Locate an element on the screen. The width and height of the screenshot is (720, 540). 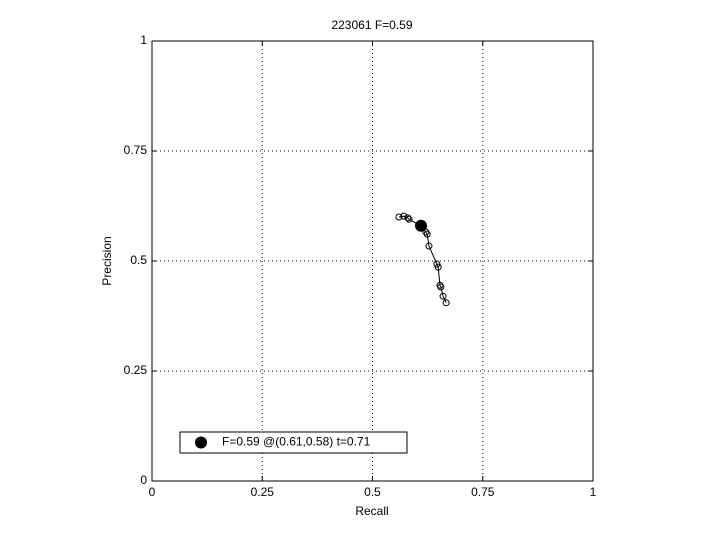
legend-label: F=0.59 @(0.61,0.58) t=0.71 is located at coordinates (296, 442).